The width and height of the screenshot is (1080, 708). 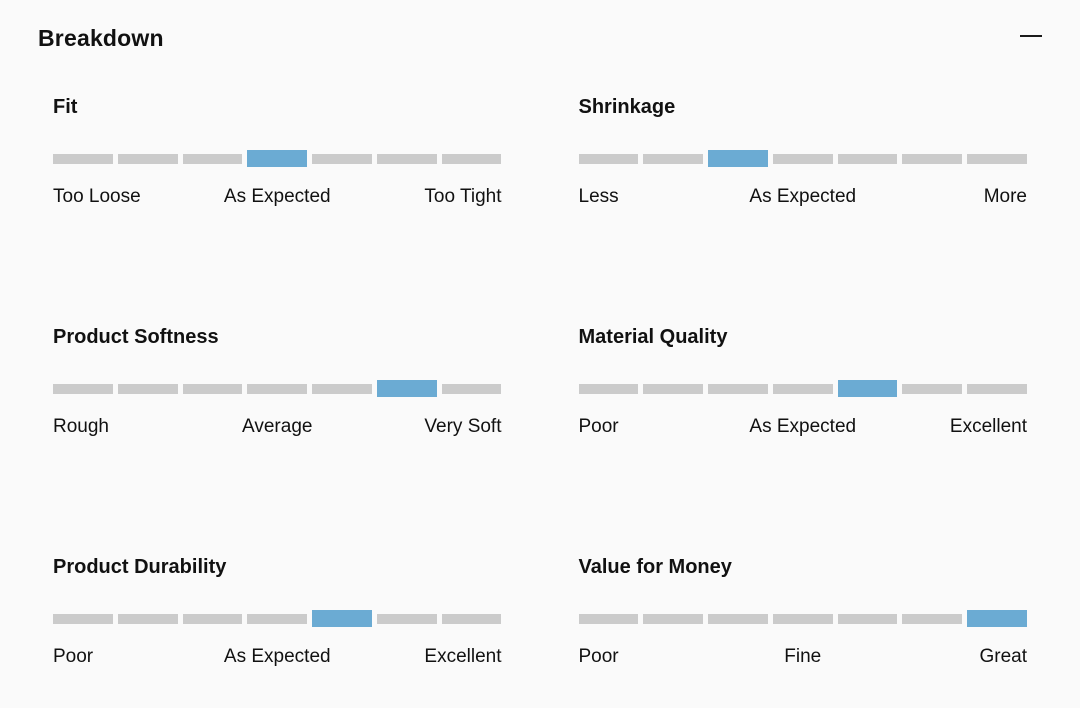 I want to click on rating-section: Shrinkage Less As Expected More, so click(x=803, y=151).